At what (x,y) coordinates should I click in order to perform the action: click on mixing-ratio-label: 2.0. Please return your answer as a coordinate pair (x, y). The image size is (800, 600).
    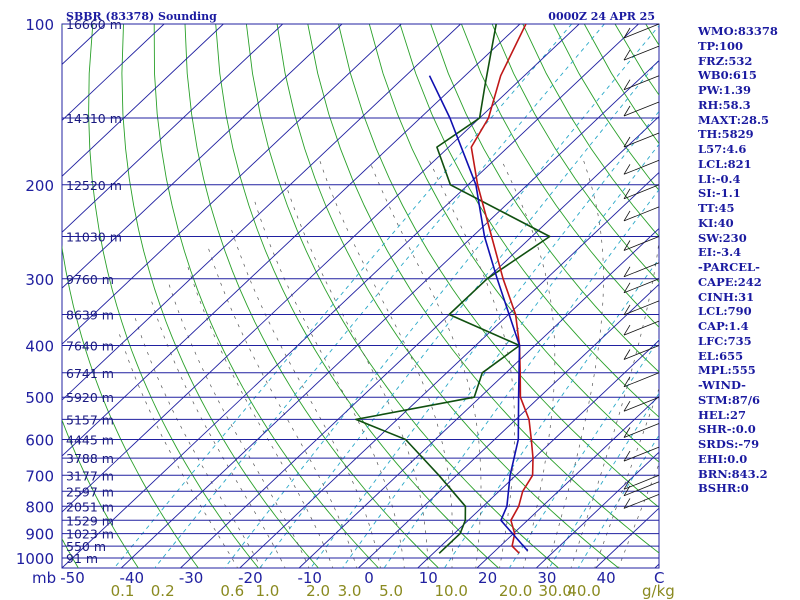
    Looking at the image, I should click on (318, 591).